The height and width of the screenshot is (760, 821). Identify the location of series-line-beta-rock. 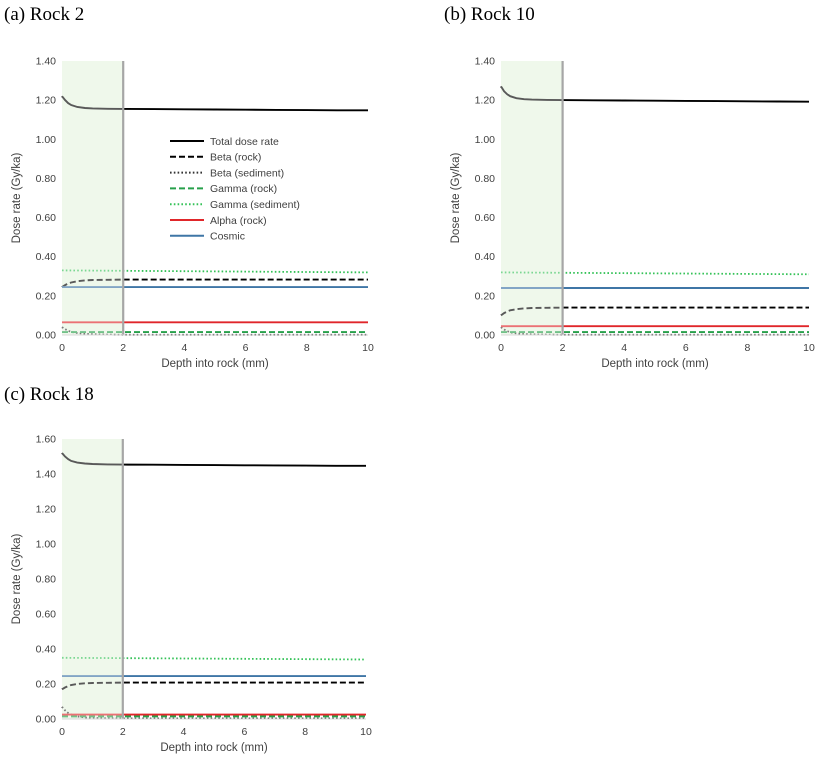
(214, 283).